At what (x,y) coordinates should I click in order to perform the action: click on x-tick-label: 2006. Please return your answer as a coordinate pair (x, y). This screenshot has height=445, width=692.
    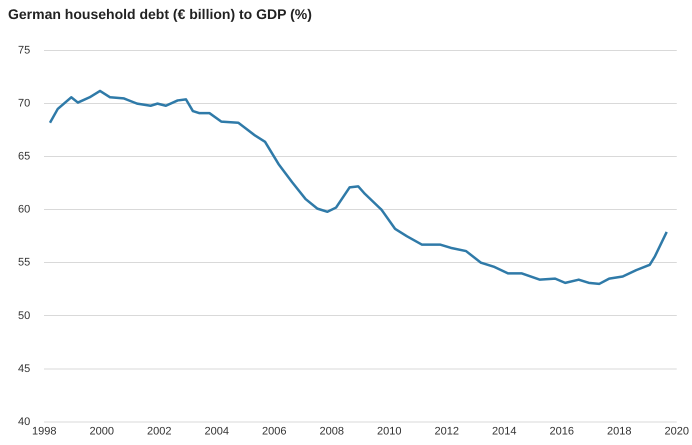
    Looking at the image, I should click on (274, 431).